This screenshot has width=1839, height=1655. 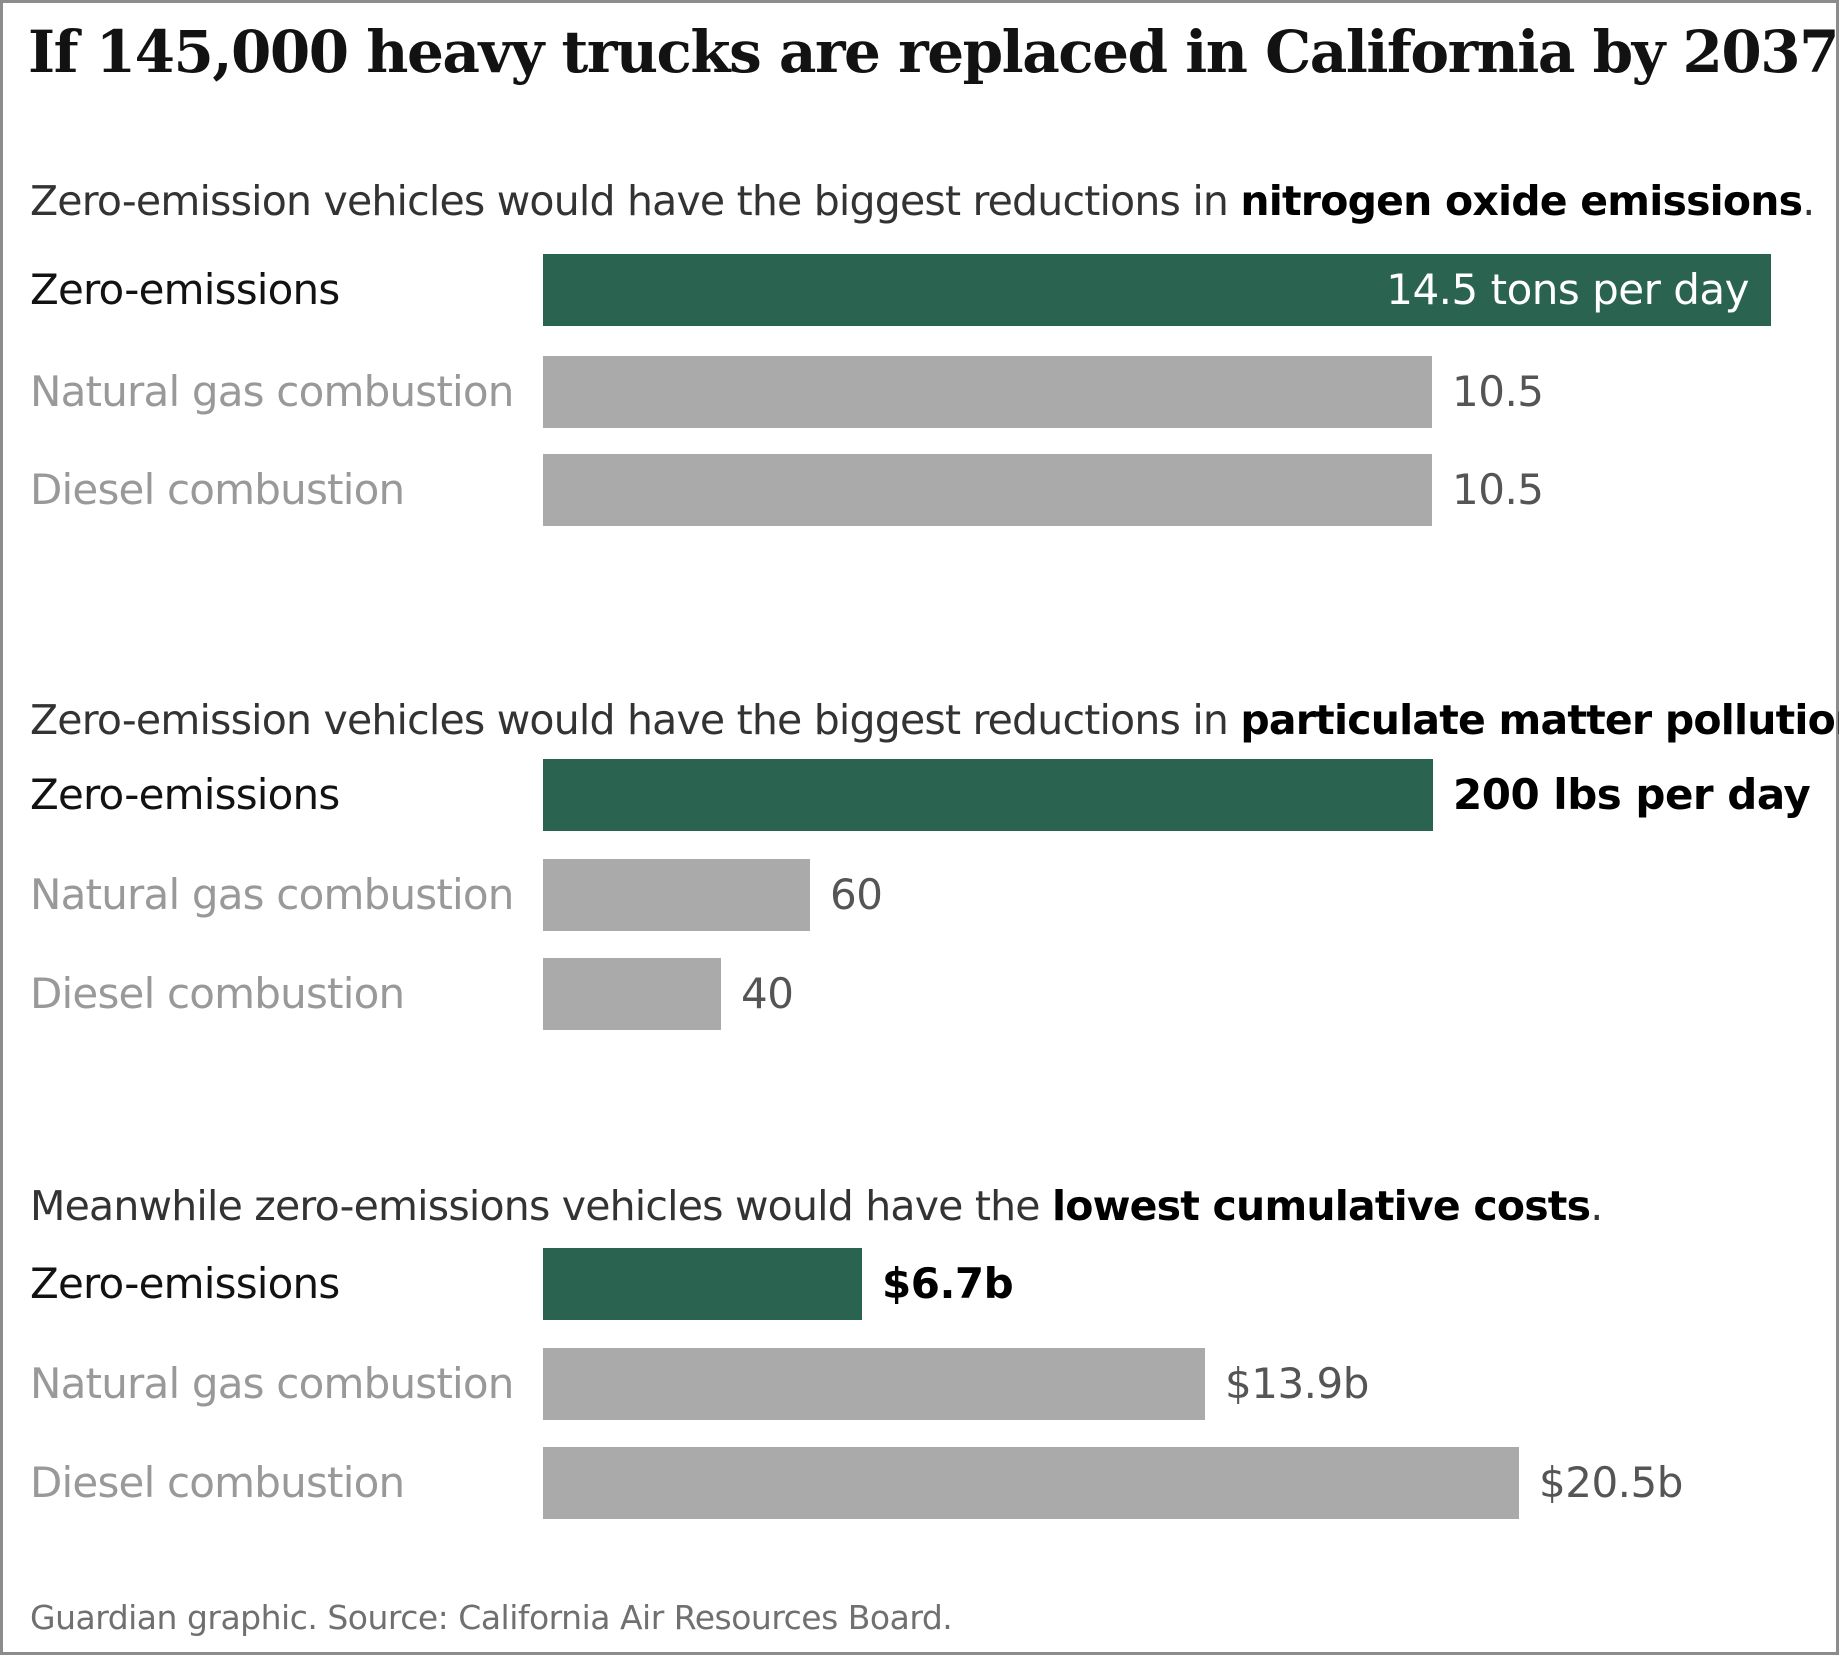 What do you see at coordinates (767, 993) in the screenshot?
I see `data-label: 40` at bounding box center [767, 993].